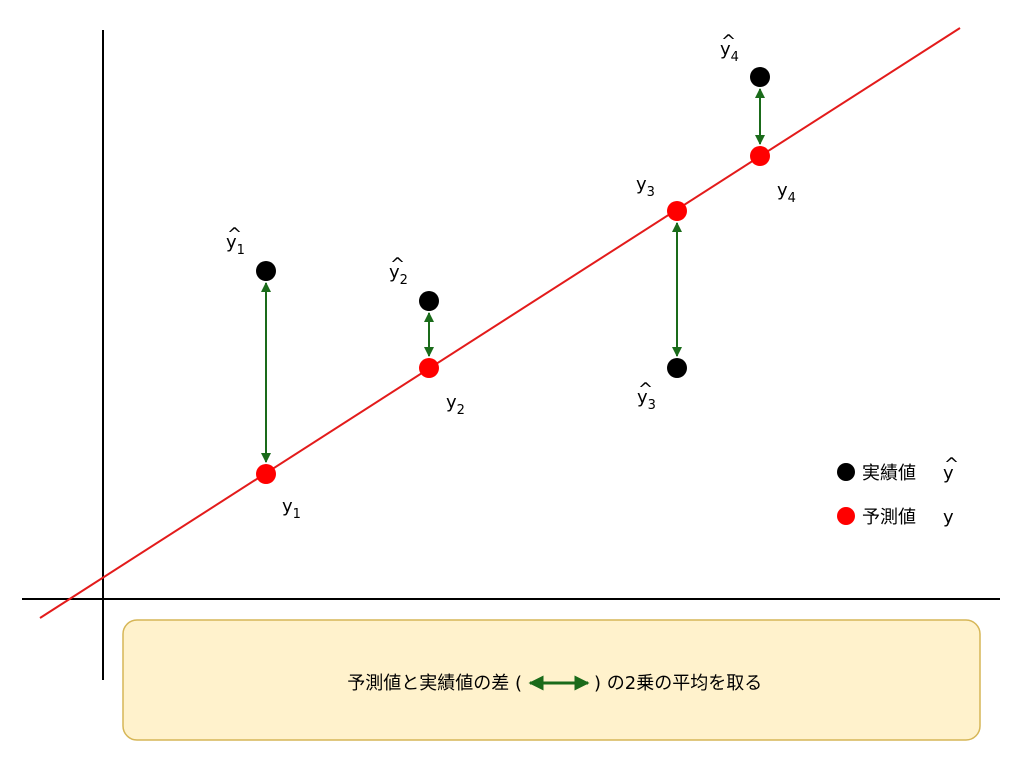 The width and height of the screenshot is (1024, 763). Describe the element at coordinates (551, 680) in the screenshot. I see `note-box` at that location.